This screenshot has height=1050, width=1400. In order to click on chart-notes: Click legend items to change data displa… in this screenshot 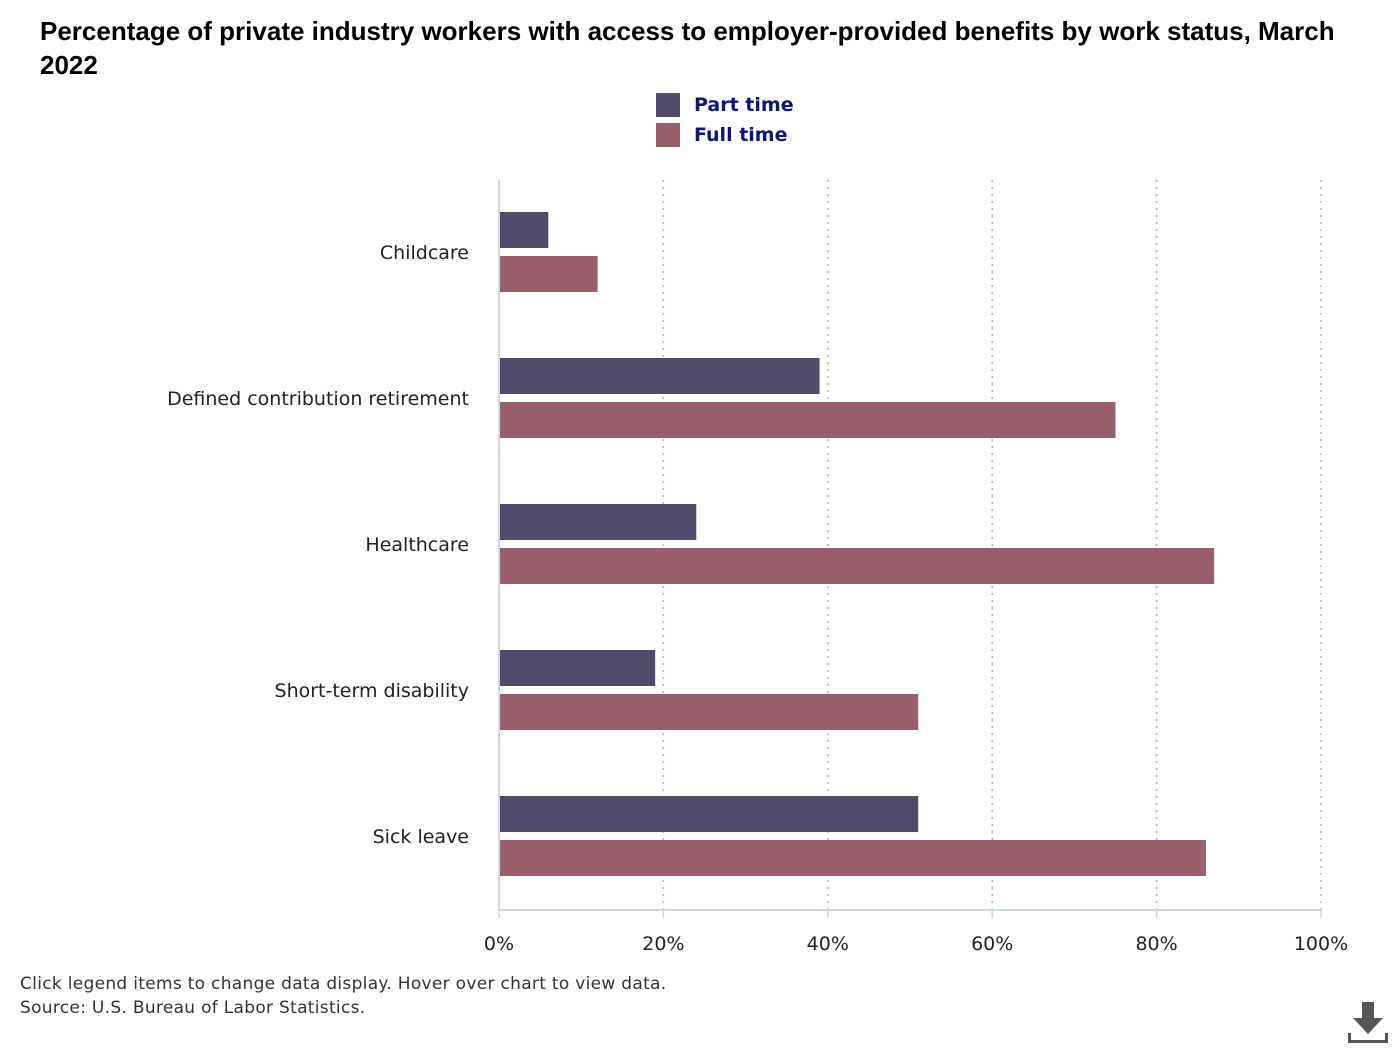, I will do `click(343, 996)`.